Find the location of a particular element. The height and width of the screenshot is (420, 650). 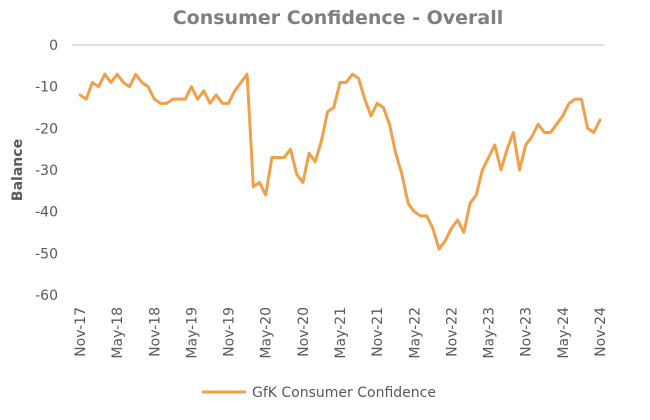

y-tick-label: -60 is located at coordinates (46, 296).